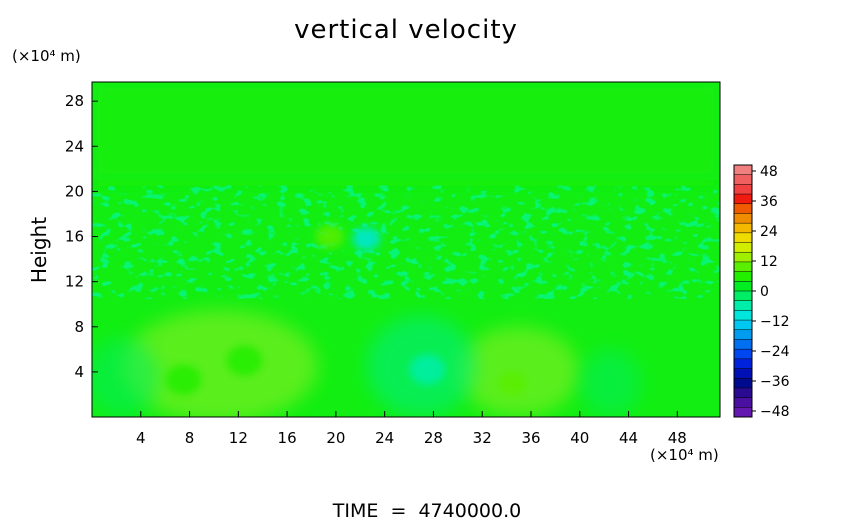  I want to click on y-tick-label: 20, so click(74, 191).